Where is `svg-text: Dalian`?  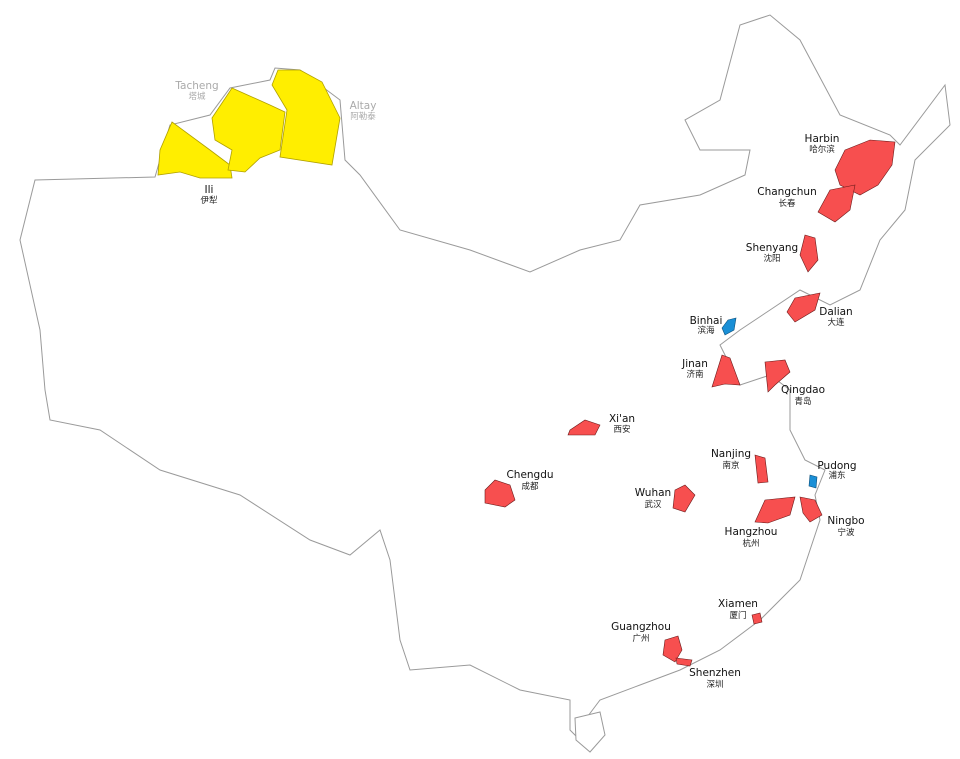 svg-text: Dalian is located at coordinates (835, 312).